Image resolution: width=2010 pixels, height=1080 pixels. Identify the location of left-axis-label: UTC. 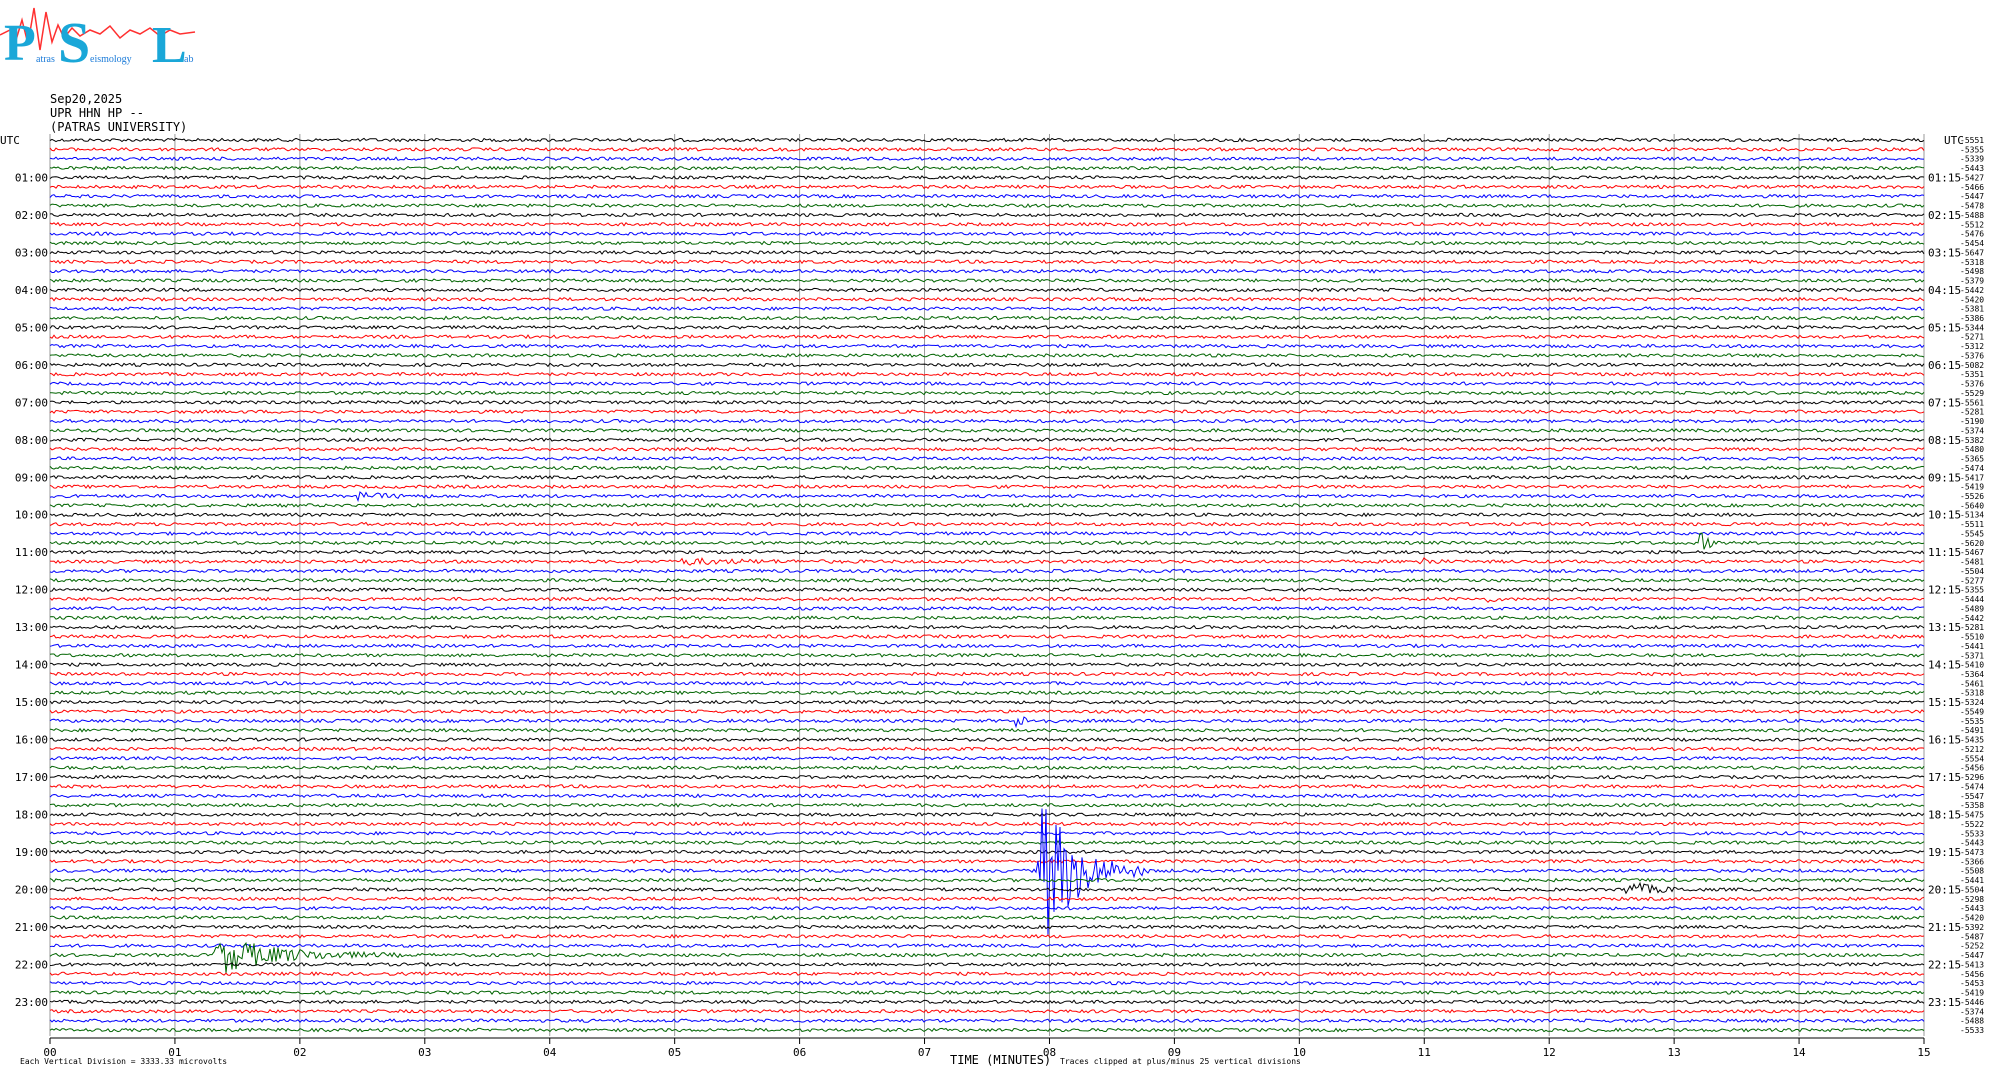
(10, 140).